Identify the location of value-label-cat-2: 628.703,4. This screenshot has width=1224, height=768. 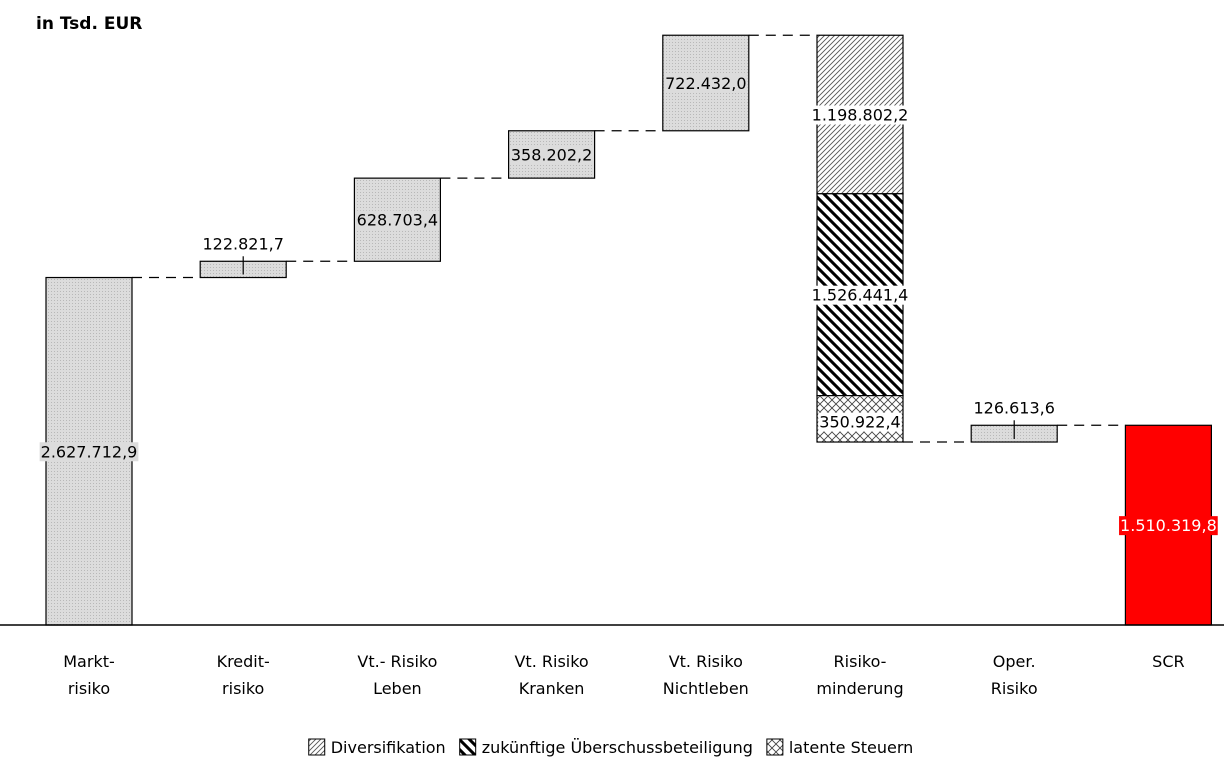
(397, 220).